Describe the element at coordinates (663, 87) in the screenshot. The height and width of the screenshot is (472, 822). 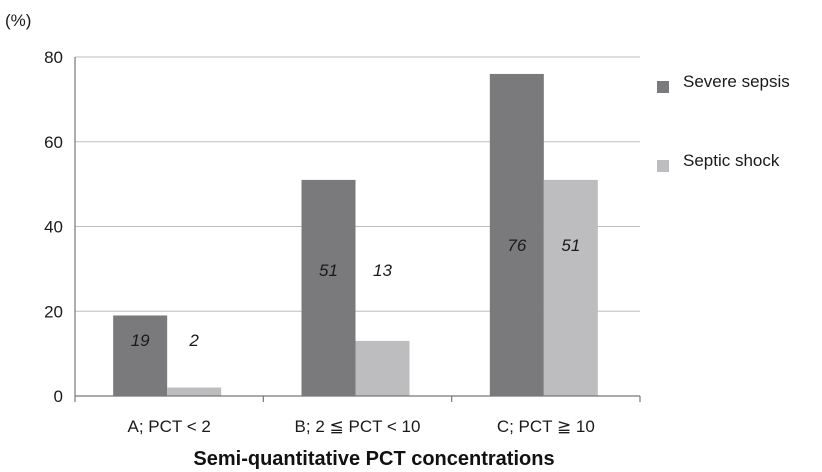
I see `legend-swatch-severe-sepsis` at that location.